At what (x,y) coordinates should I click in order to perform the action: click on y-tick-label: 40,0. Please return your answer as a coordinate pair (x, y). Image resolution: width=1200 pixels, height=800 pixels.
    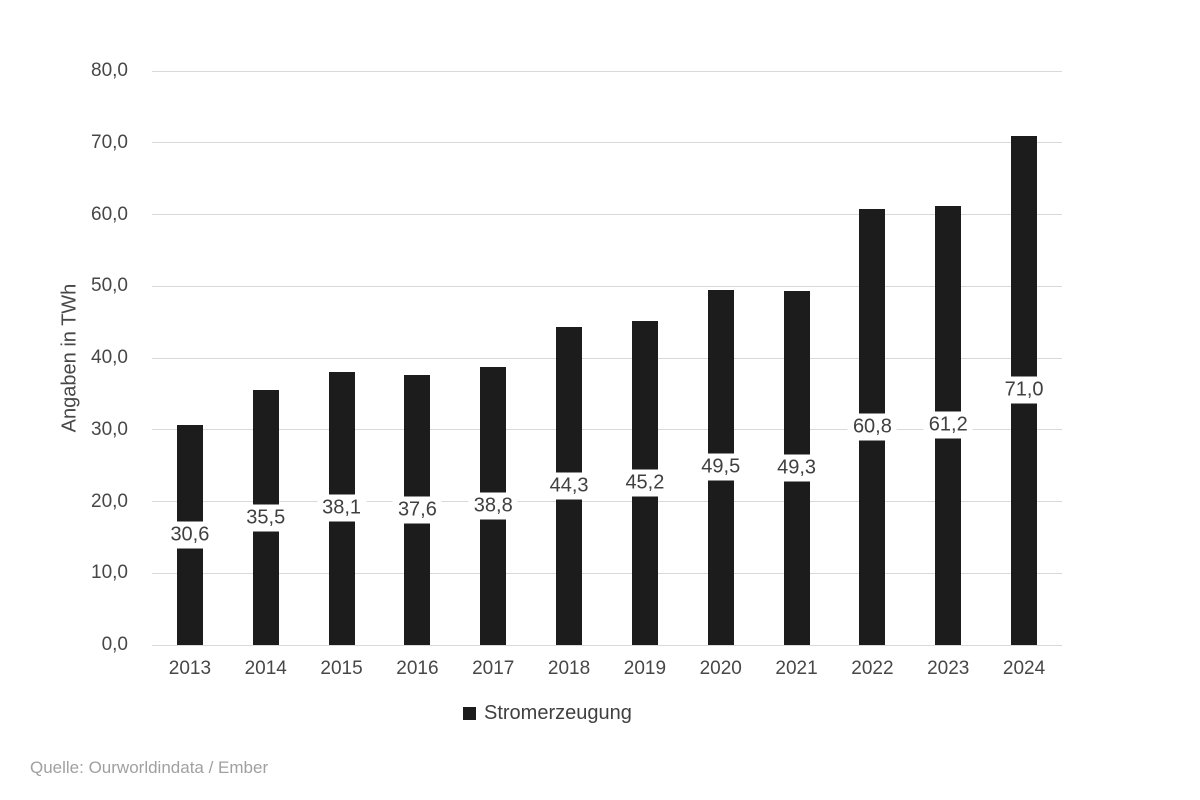
    Looking at the image, I should click on (109, 357).